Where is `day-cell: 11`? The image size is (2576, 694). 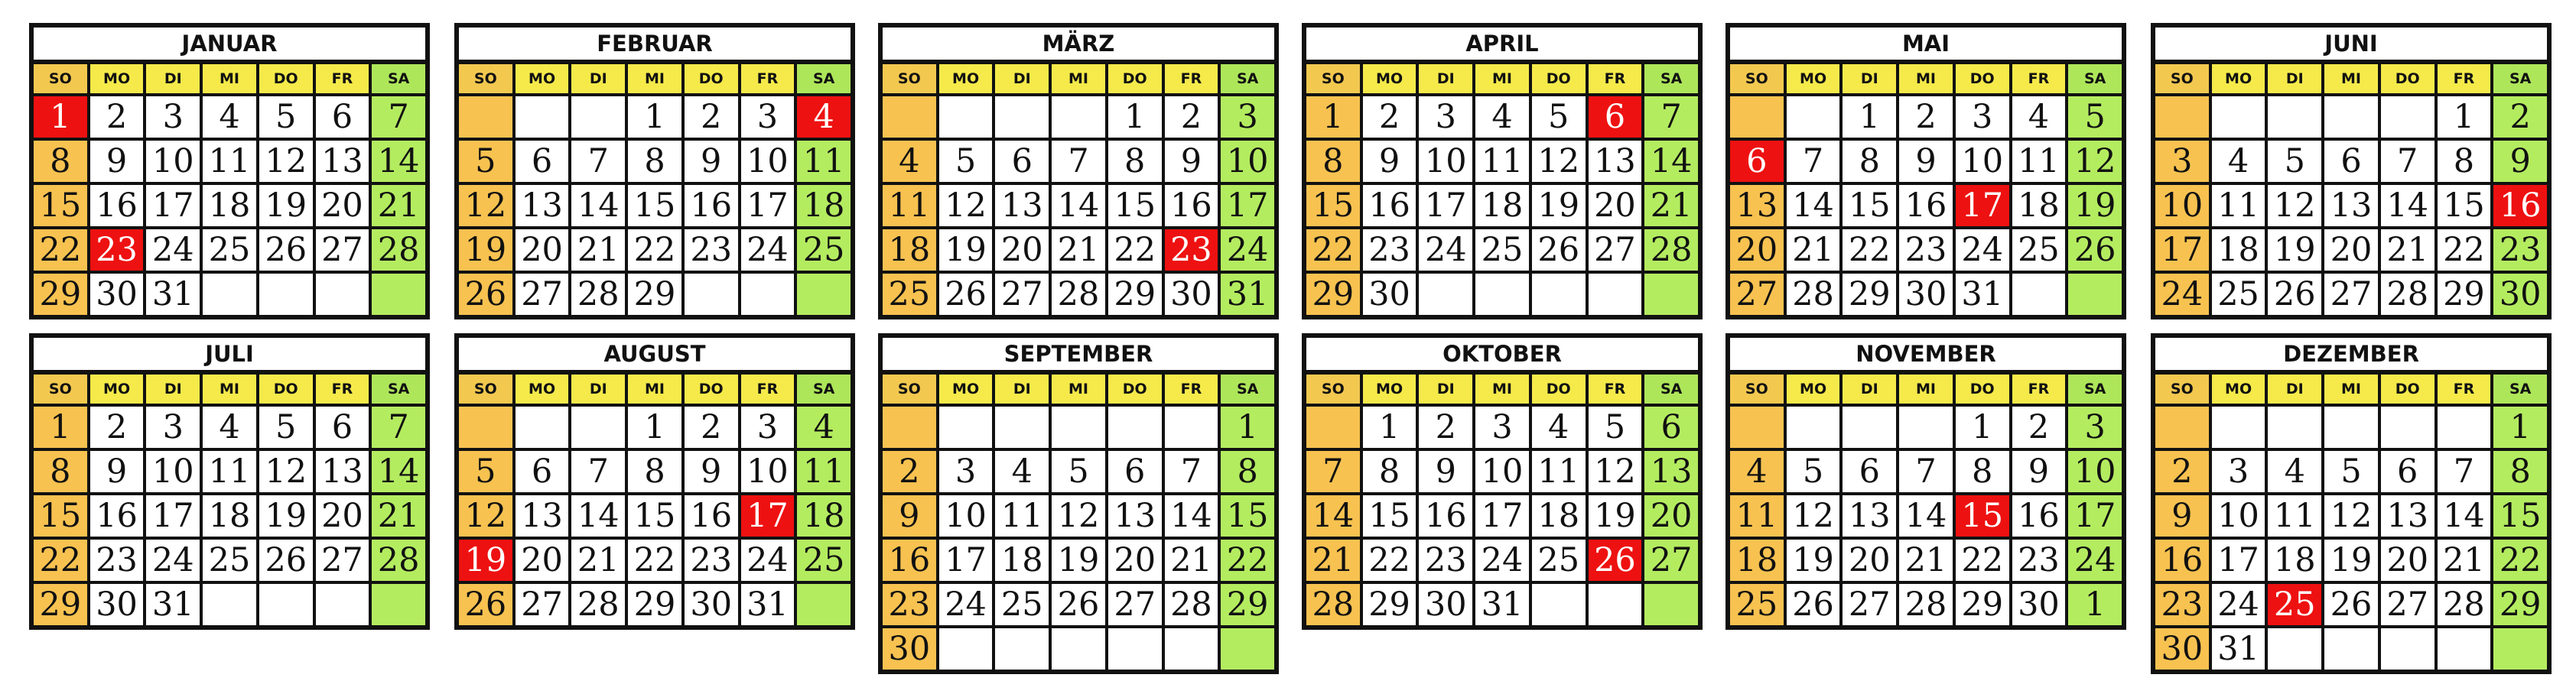
day-cell: 11 is located at coordinates (1757, 516).